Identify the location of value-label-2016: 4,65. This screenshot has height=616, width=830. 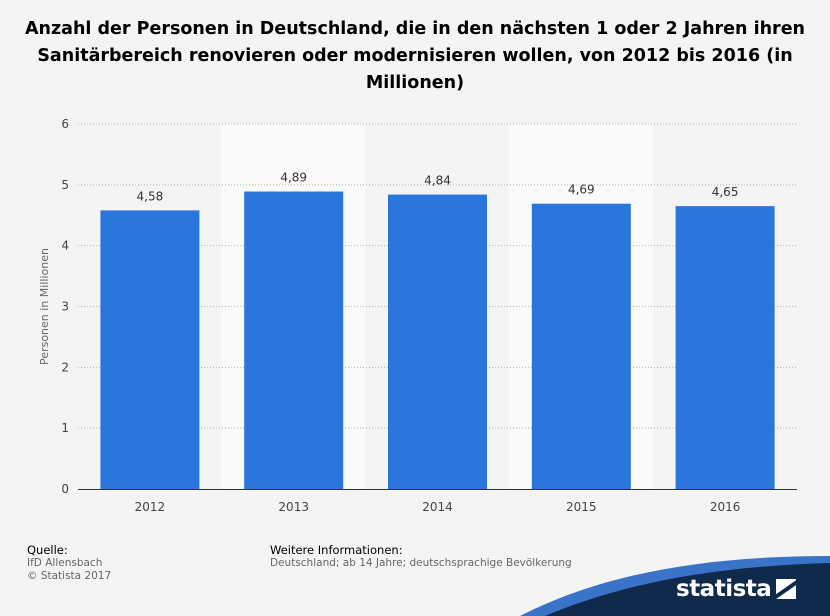
(725, 192).